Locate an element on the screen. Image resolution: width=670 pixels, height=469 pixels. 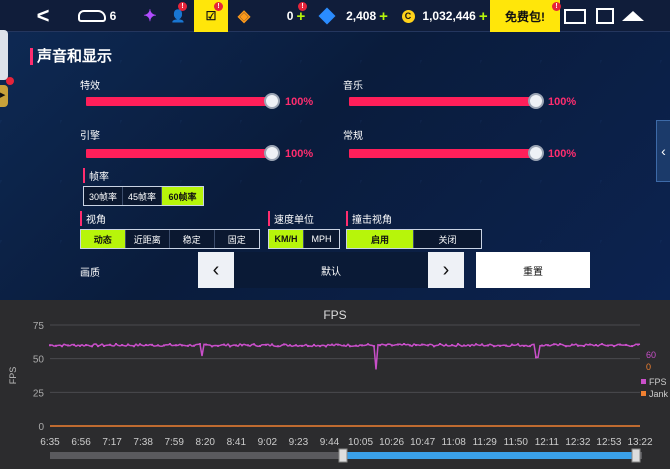
speed-unit-label: 速度单位 is located at coordinates (291, 218).